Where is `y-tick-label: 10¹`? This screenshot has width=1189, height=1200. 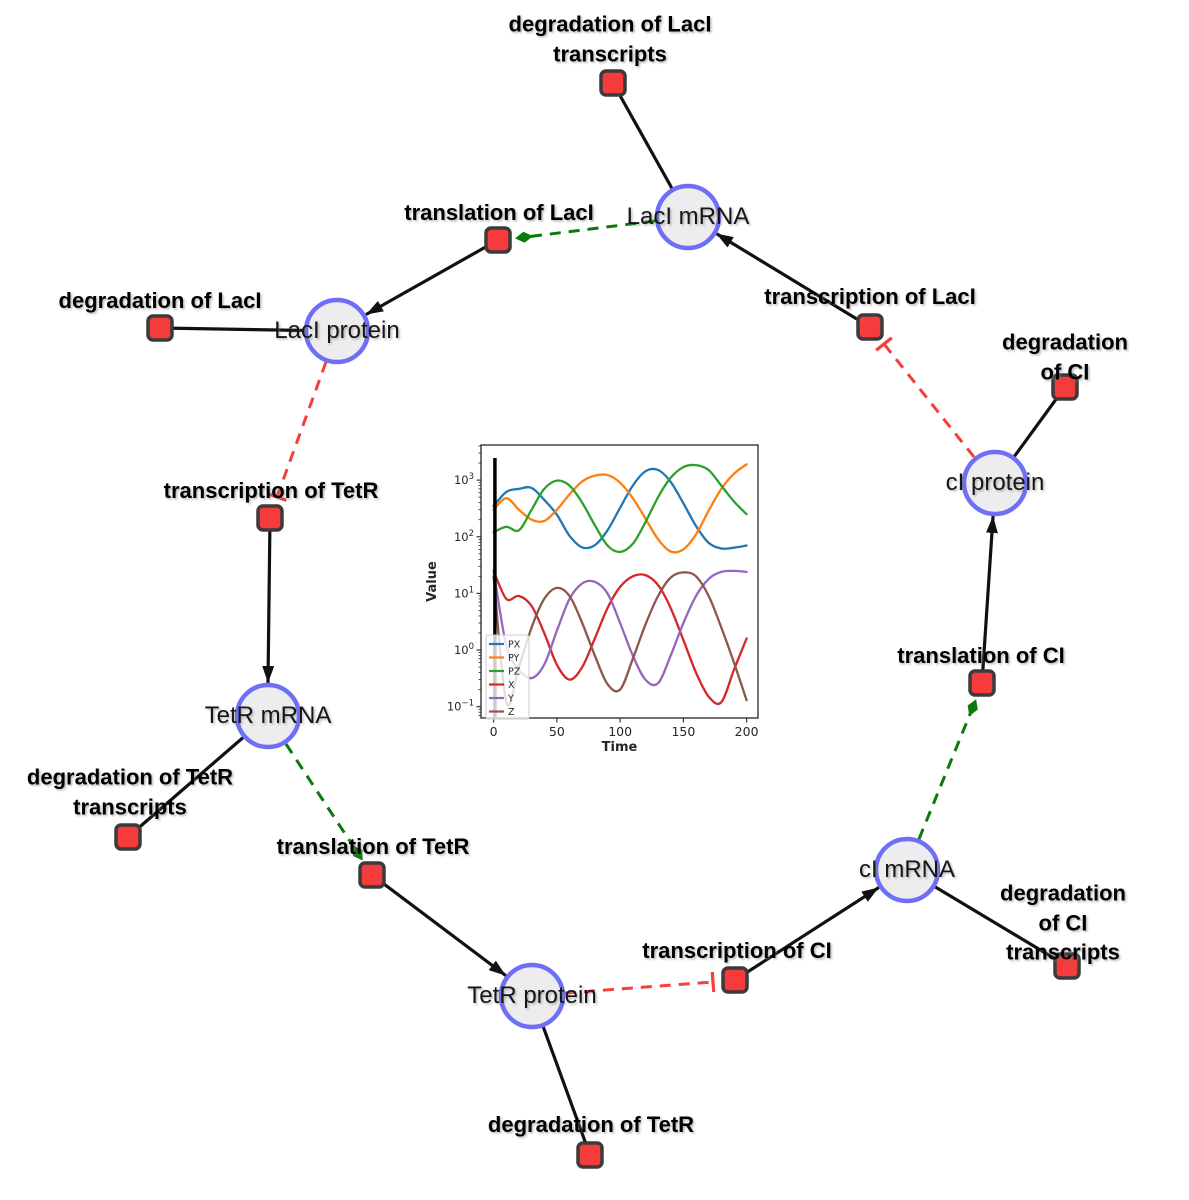
y-tick-label: 10¹ is located at coordinates (464, 592).